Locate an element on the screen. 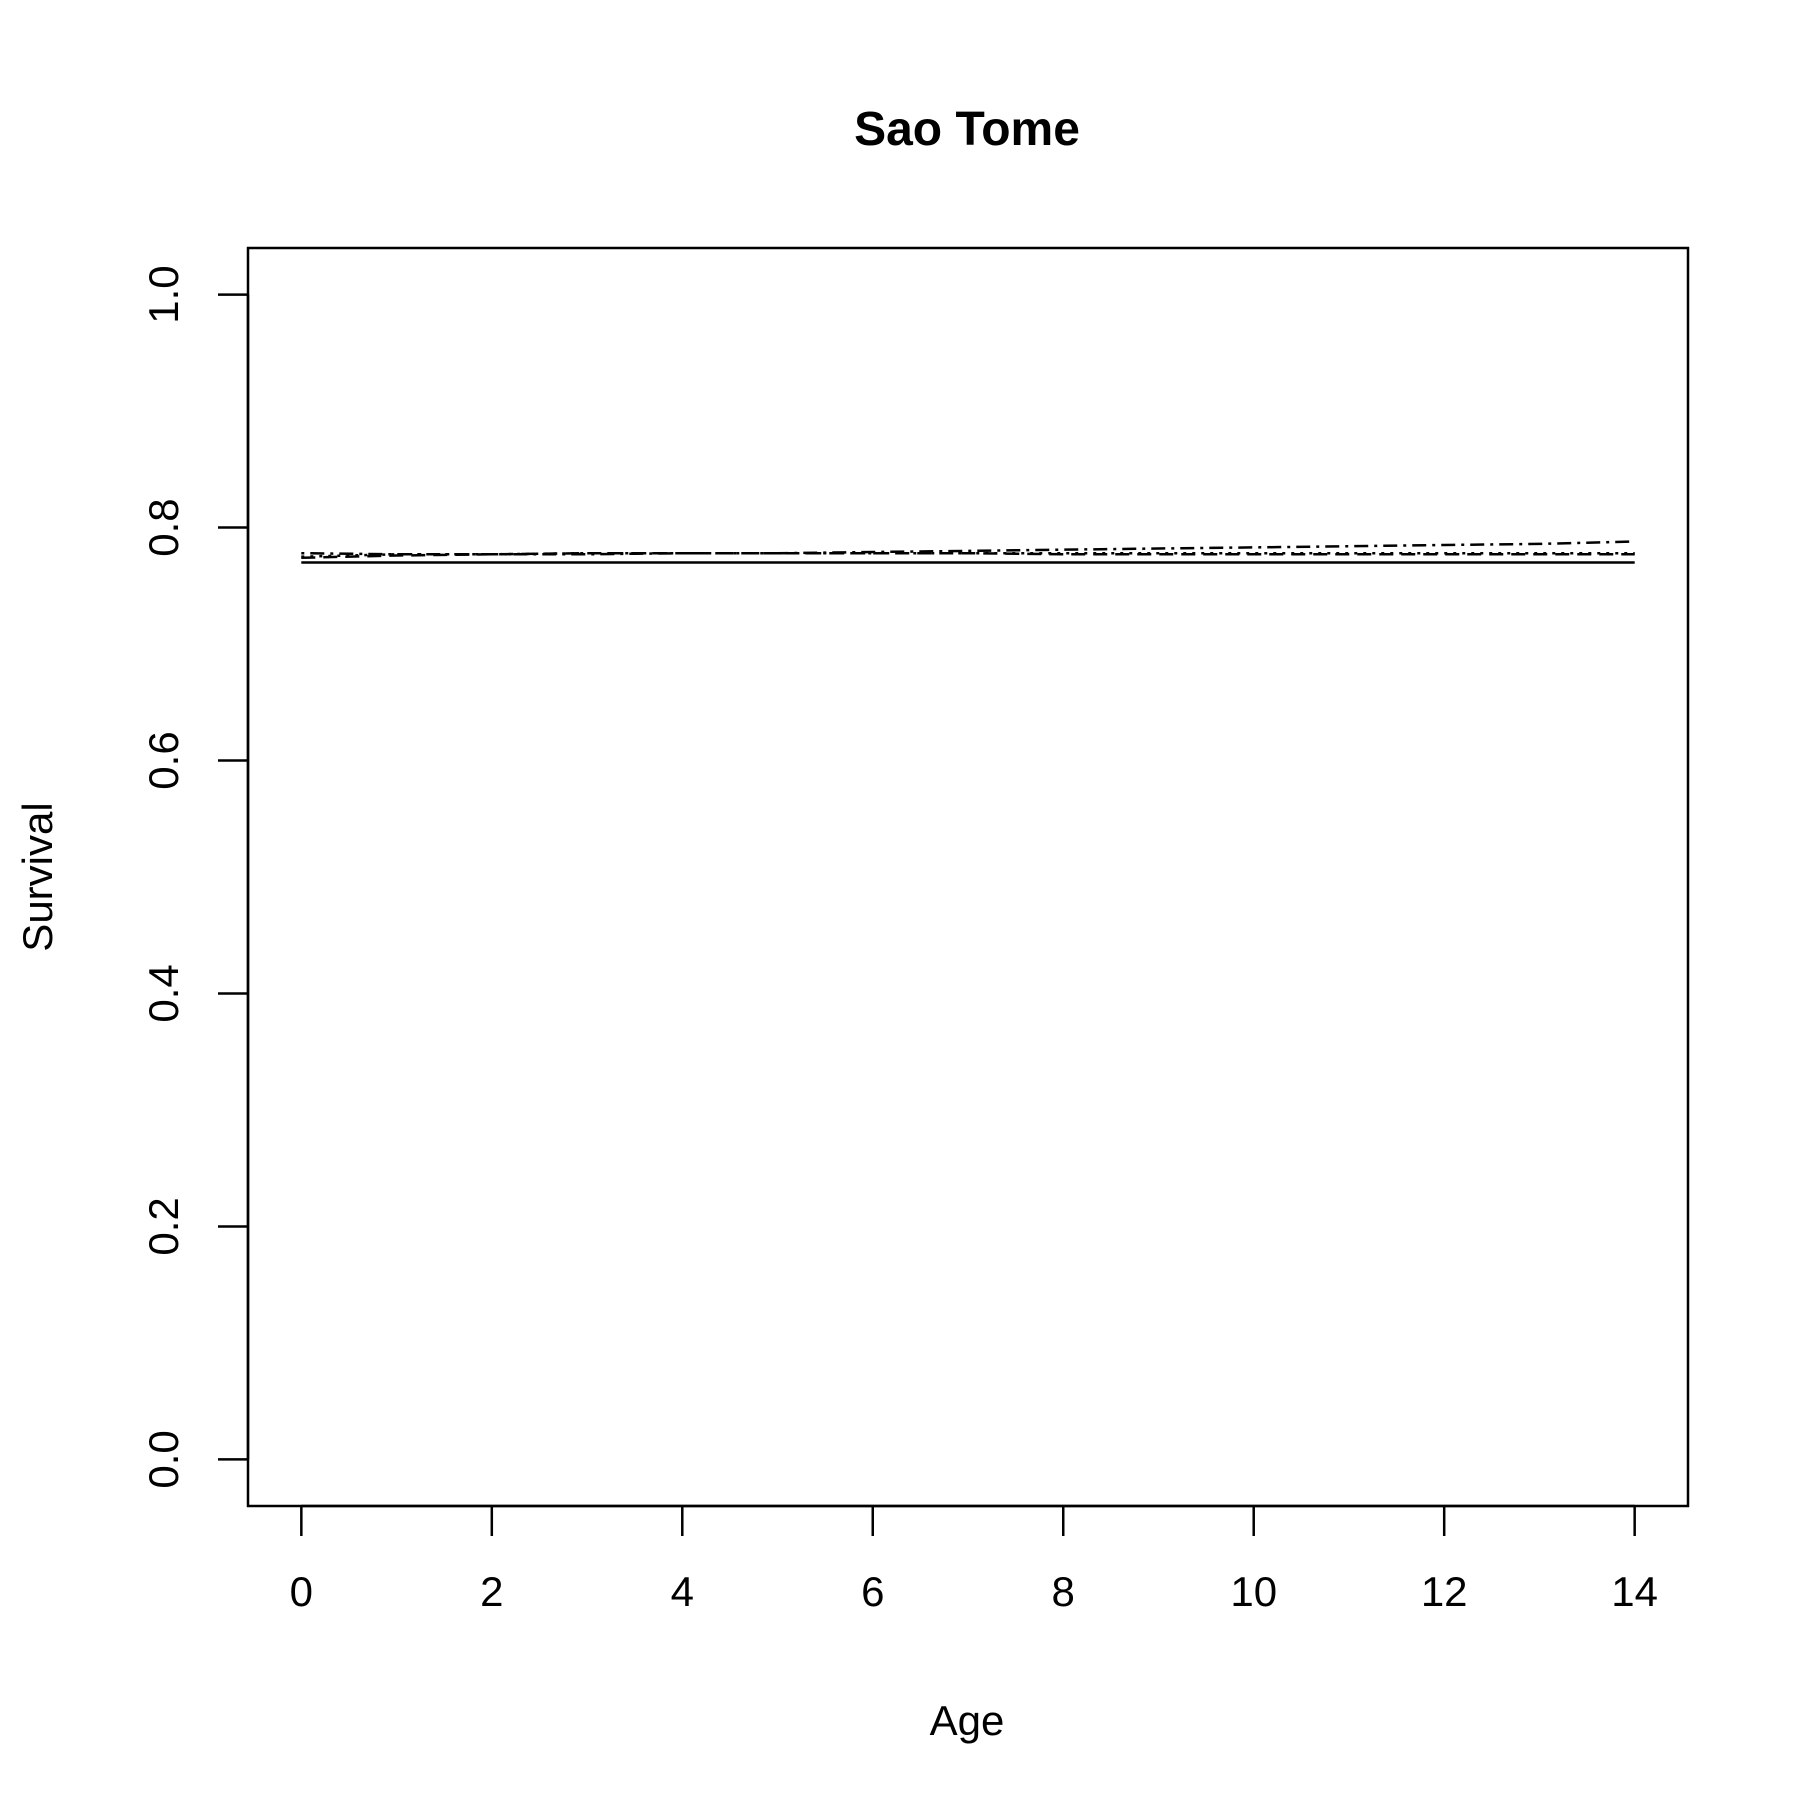 The height and width of the screenshot is (1800, 1800). y-tick-label: 0.2 is located at coordinates (163, 1226).